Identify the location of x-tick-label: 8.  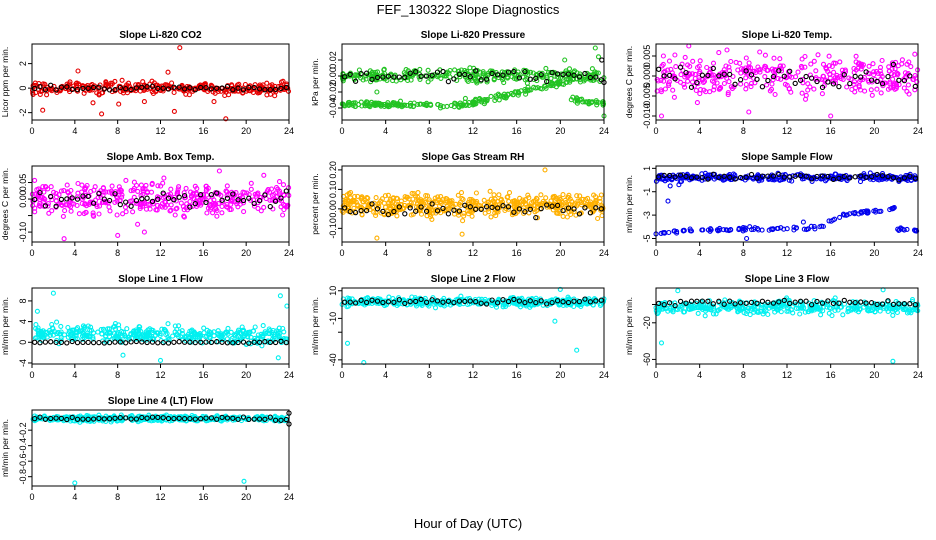
(743, 375).